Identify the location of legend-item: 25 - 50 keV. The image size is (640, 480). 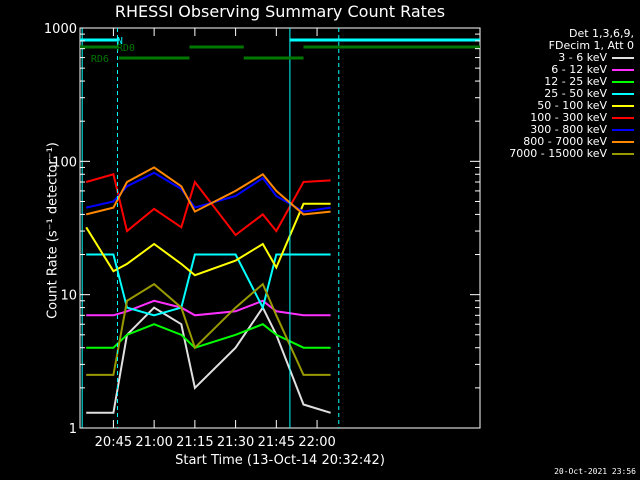
(571, 94).